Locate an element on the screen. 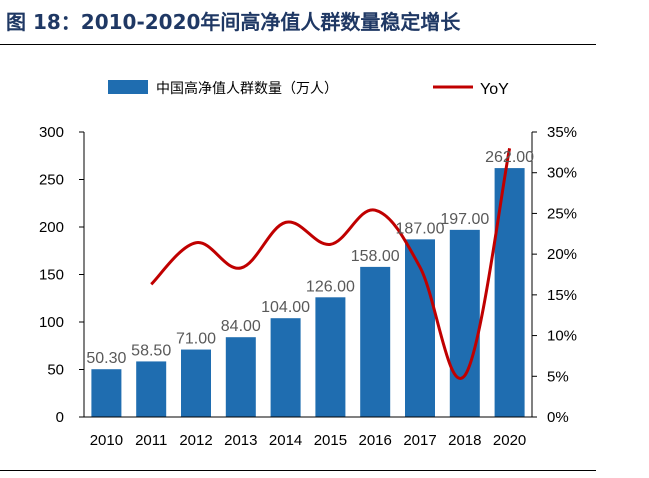 The width and height of the screenshot is (649, 478). bar-value-label: 71.00 is located at coordinates (196, 339).